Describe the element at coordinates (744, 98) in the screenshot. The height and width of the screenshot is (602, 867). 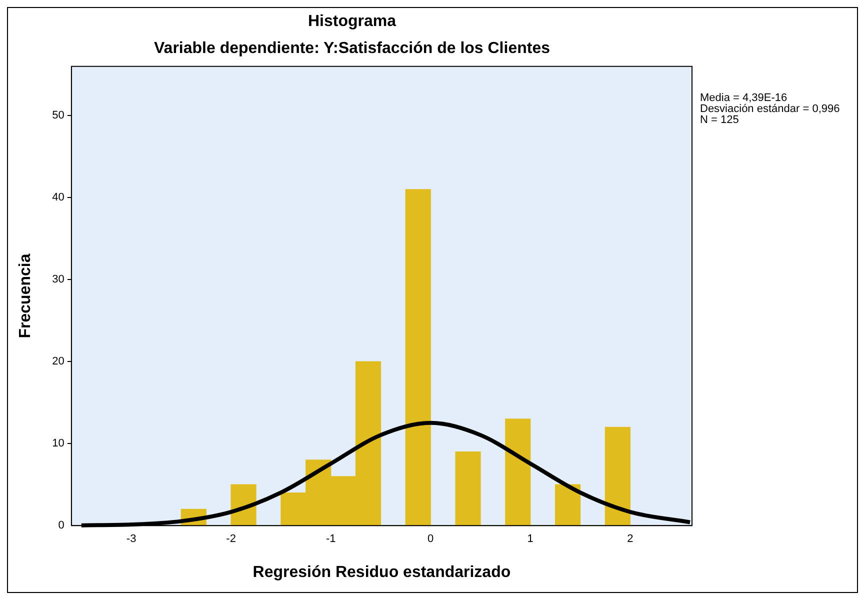
I see `text: Media = 4,39E-16` at that location.